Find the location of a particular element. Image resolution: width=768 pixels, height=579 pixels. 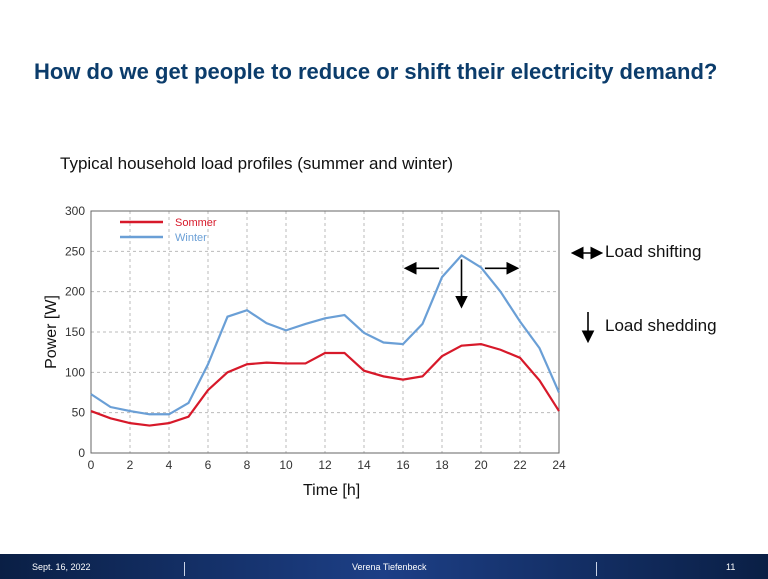

y-tick-label: 100 is located at coordinates (75, 372).